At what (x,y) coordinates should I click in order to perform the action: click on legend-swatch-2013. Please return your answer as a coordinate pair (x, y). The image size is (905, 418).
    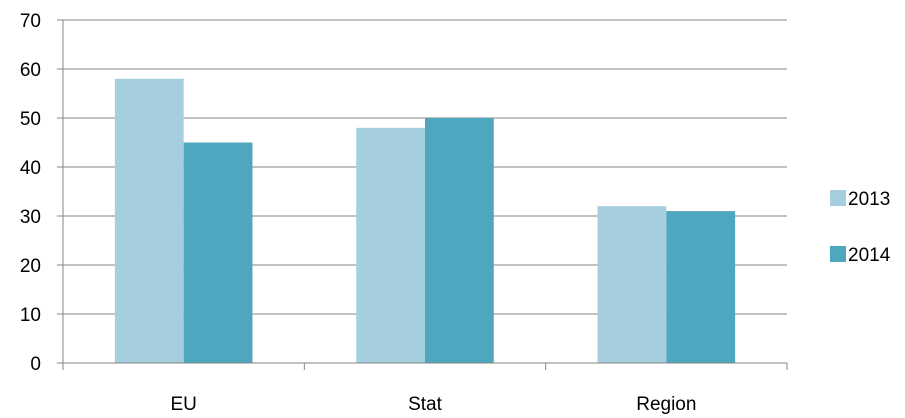
    Looking at the image, I should click on (838, 198).